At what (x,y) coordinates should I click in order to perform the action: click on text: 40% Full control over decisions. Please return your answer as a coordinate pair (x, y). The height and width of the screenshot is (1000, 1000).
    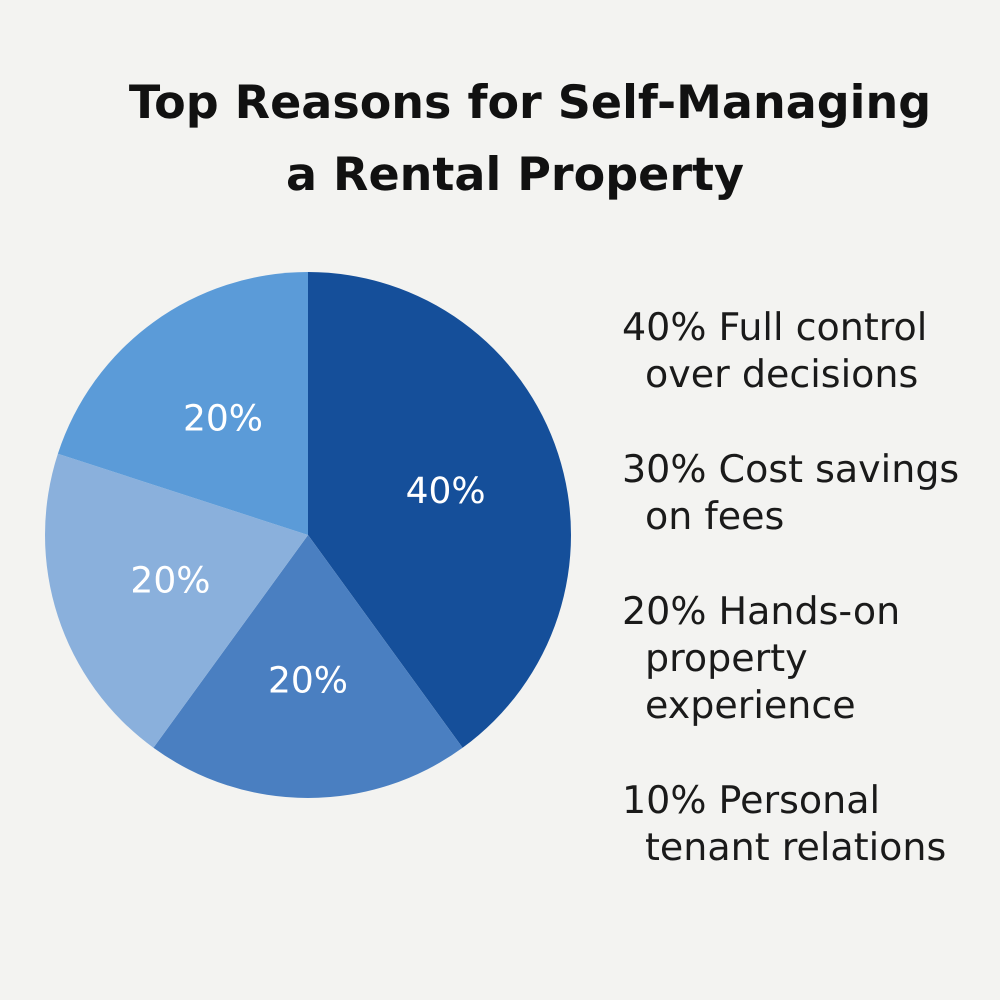
    Looking at the image, I should click on (775, 350).